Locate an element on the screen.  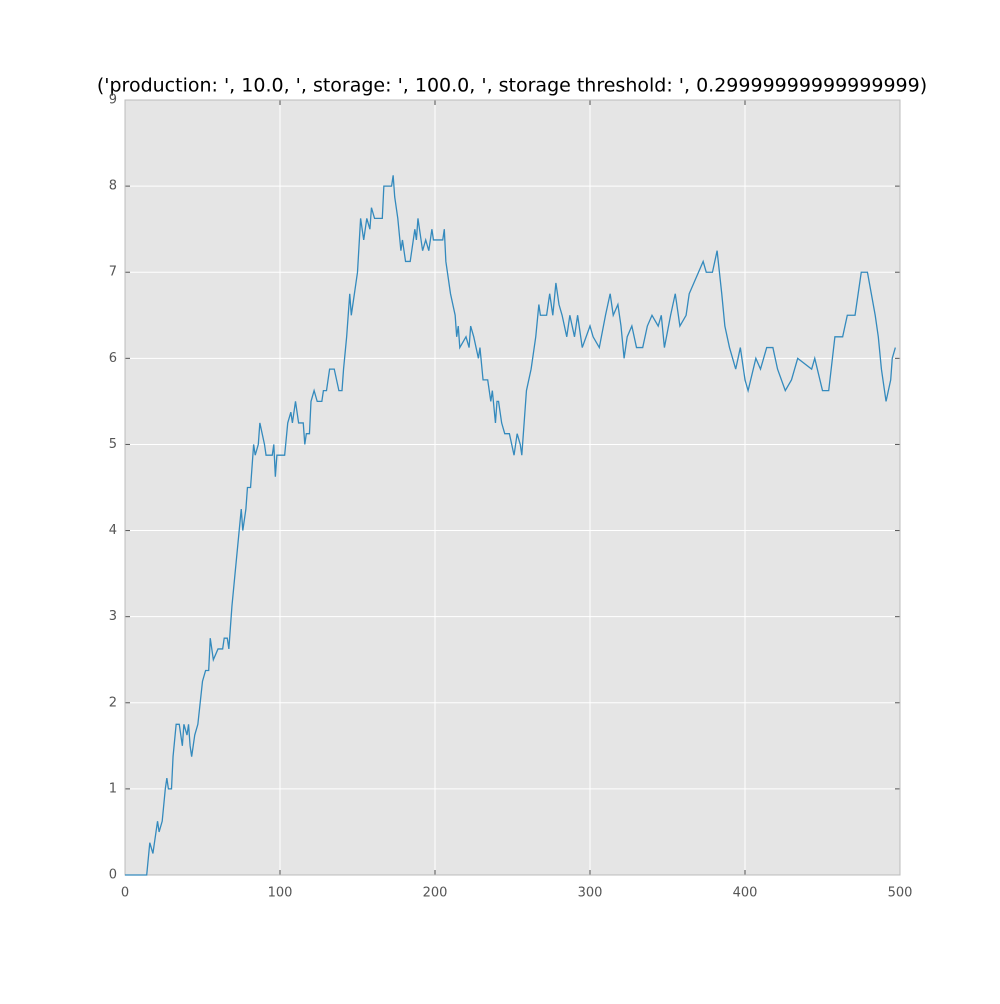
y-tick-label: 4 is located at coordinates (113, 530).